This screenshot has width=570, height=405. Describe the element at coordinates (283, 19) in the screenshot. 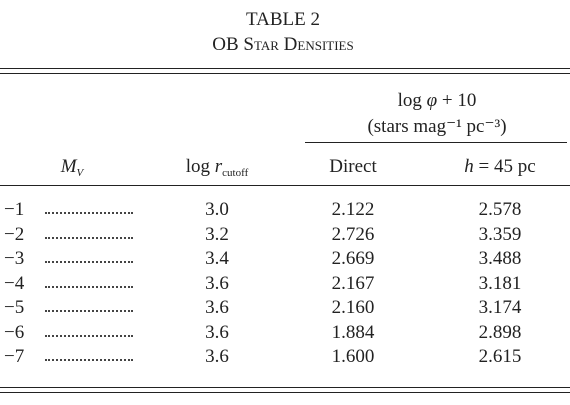

I see `table-title: TABLE 2` at that location.